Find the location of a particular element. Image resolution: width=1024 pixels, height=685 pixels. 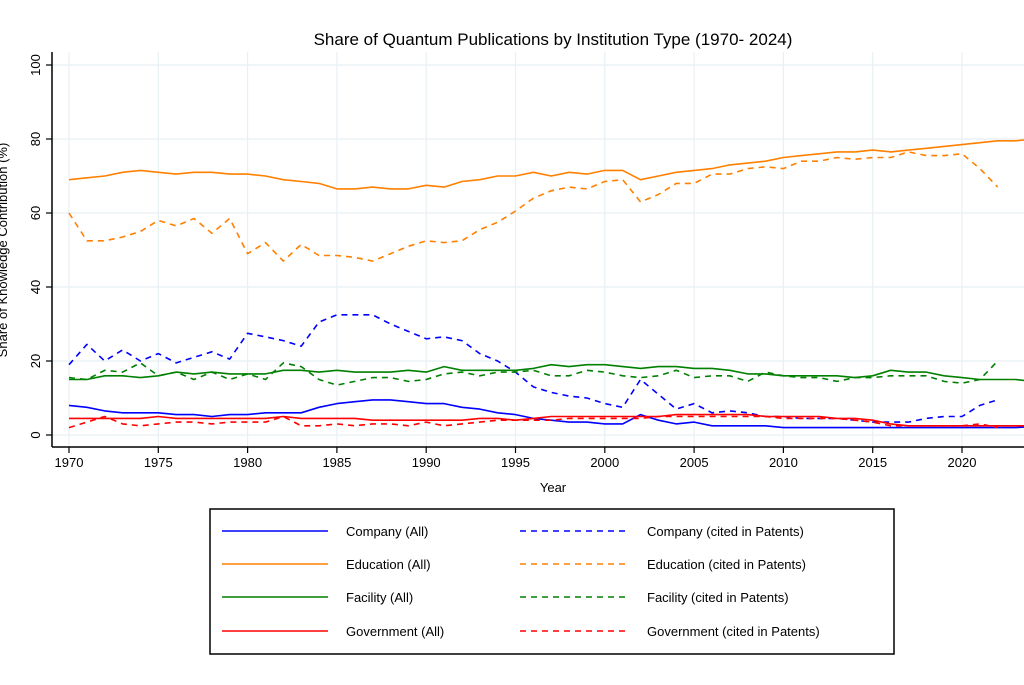

legend-label-government-cited-in-patents: Government (cited in Patents) is located at coordinates (733, 631).